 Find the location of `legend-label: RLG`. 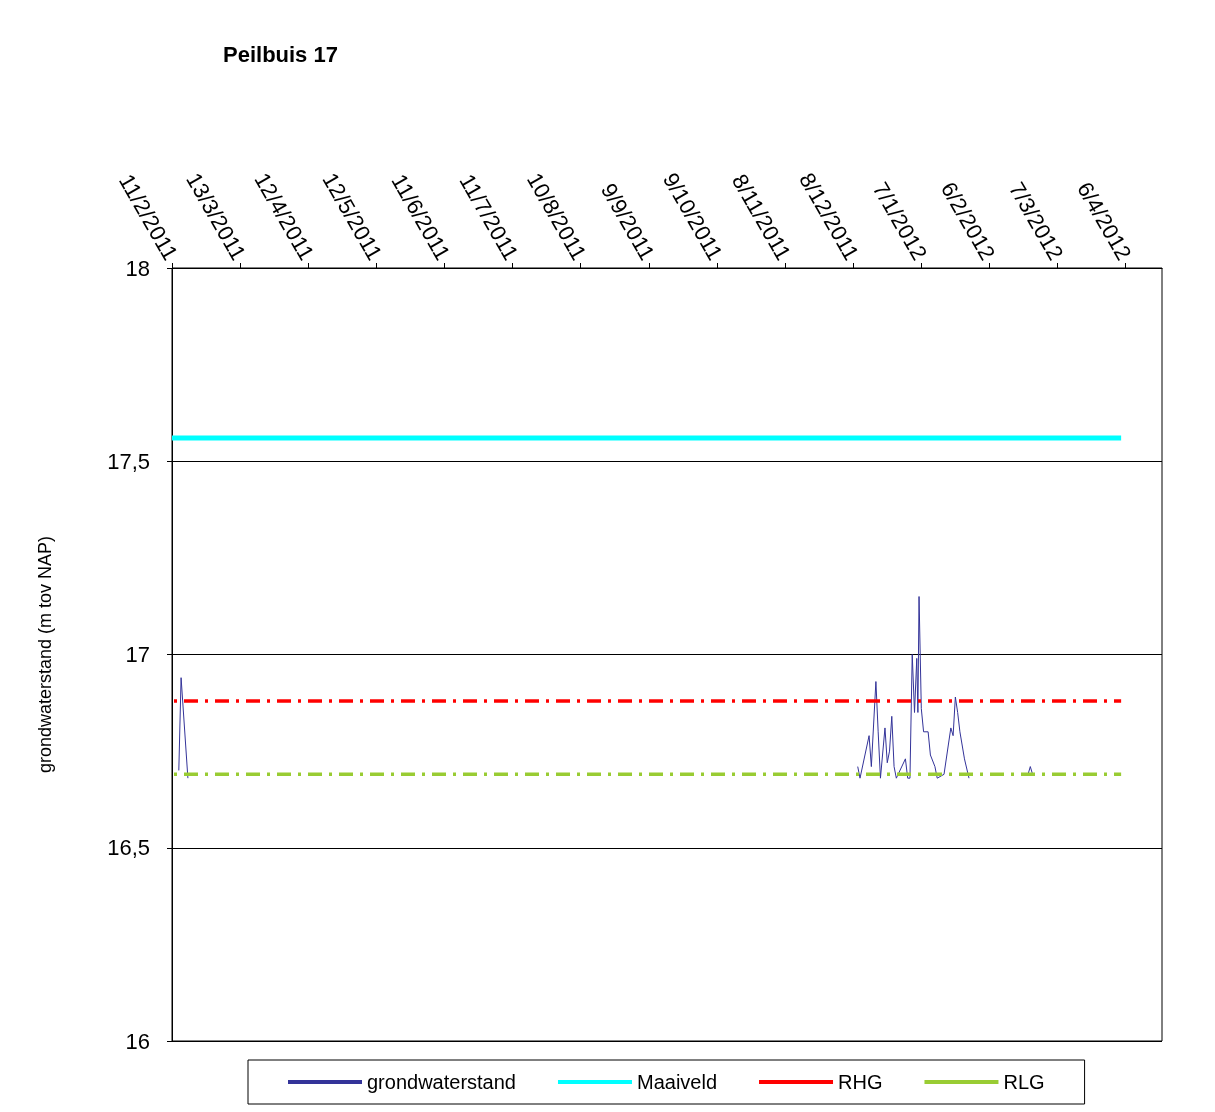

legend-label: RLG is located at coordinates (1024, 1082).